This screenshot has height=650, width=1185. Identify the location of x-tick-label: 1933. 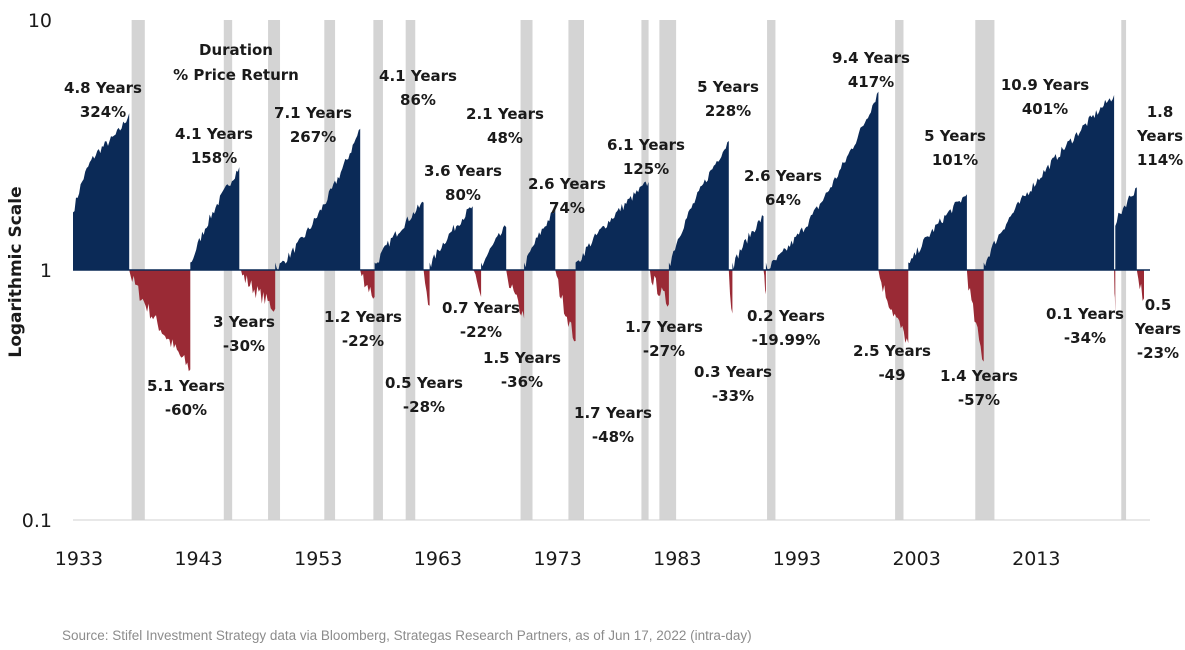
(79, 559).